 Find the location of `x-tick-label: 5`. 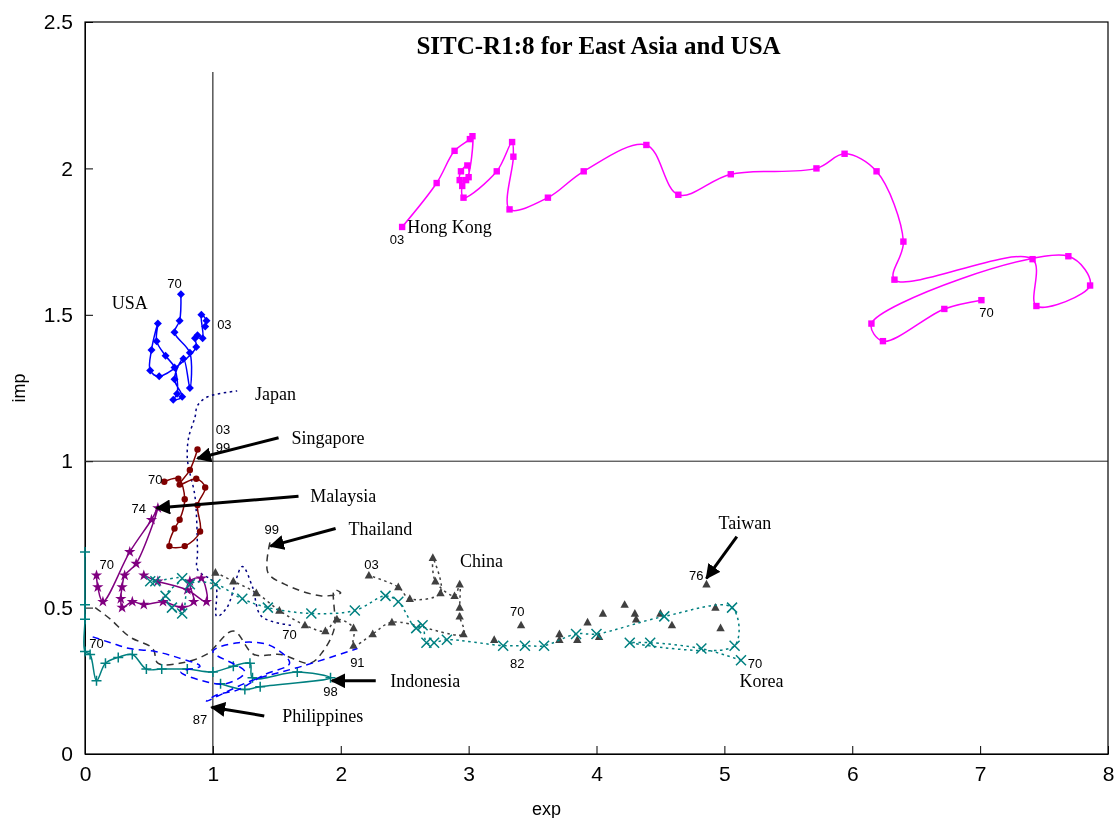

x-tick-label: 5 is located at coordinates (725, 773).